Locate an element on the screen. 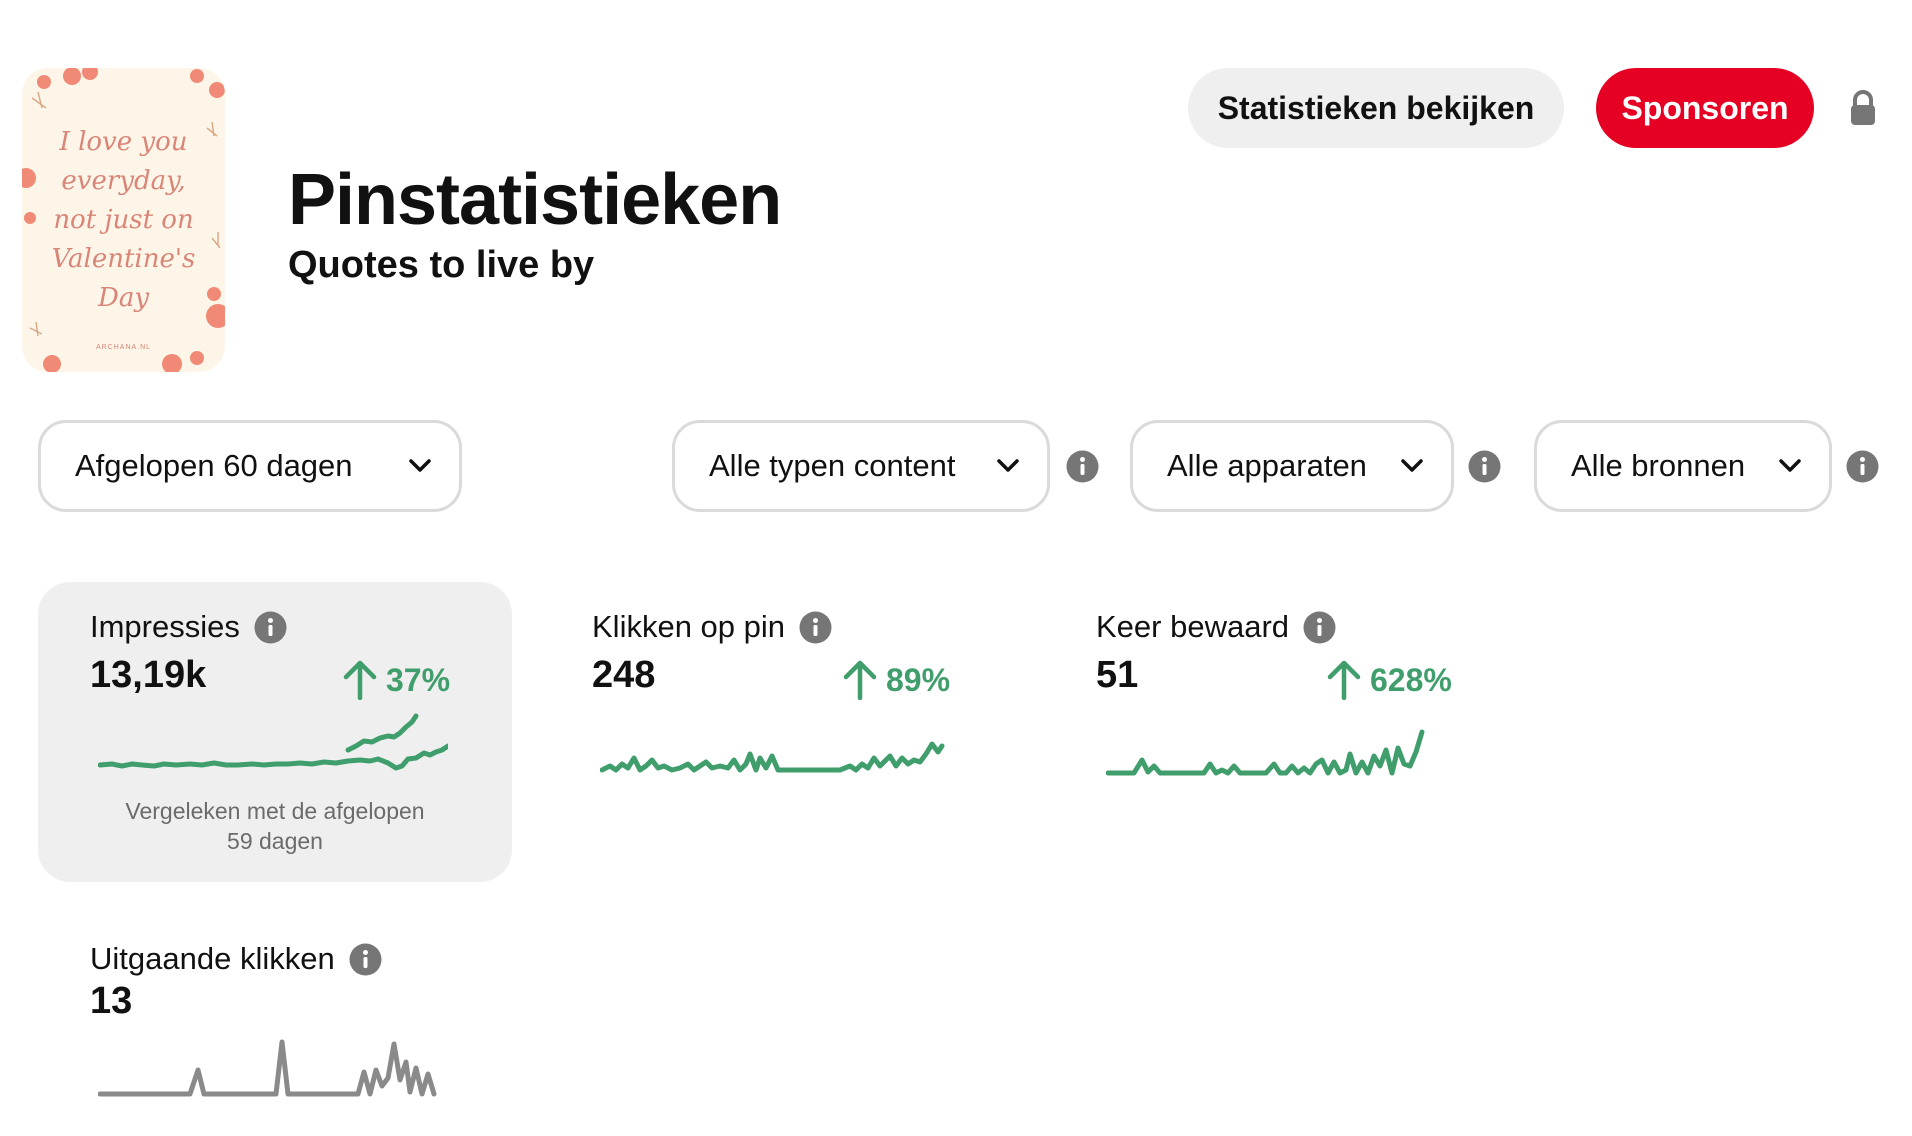 This screenshot has width=1912, height=1136. impressions-sparkline-tail is located at coordinates (382, 733).